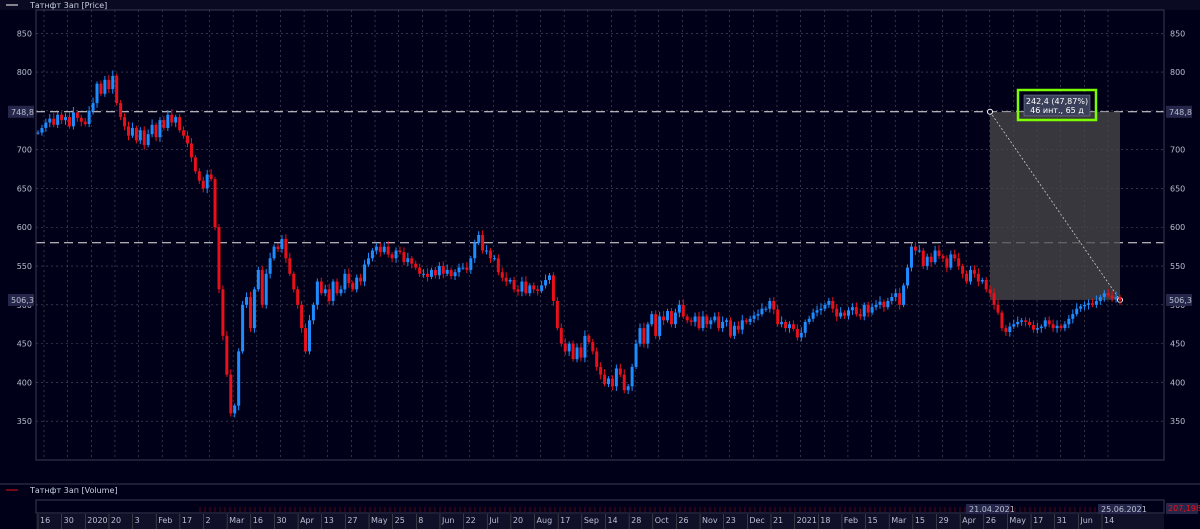  What do you see at coordinates (1057, 110) in the screenshot?
I see `measure-tooltip-line2: 46 инт., 65 д` at bounding box center [1057, 110].